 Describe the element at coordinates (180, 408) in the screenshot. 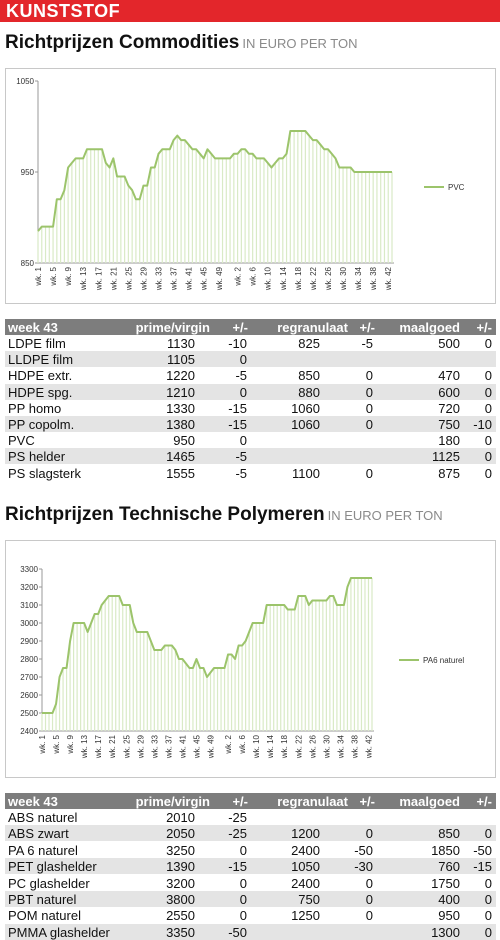

I see `price-cell: 1330` at that location.